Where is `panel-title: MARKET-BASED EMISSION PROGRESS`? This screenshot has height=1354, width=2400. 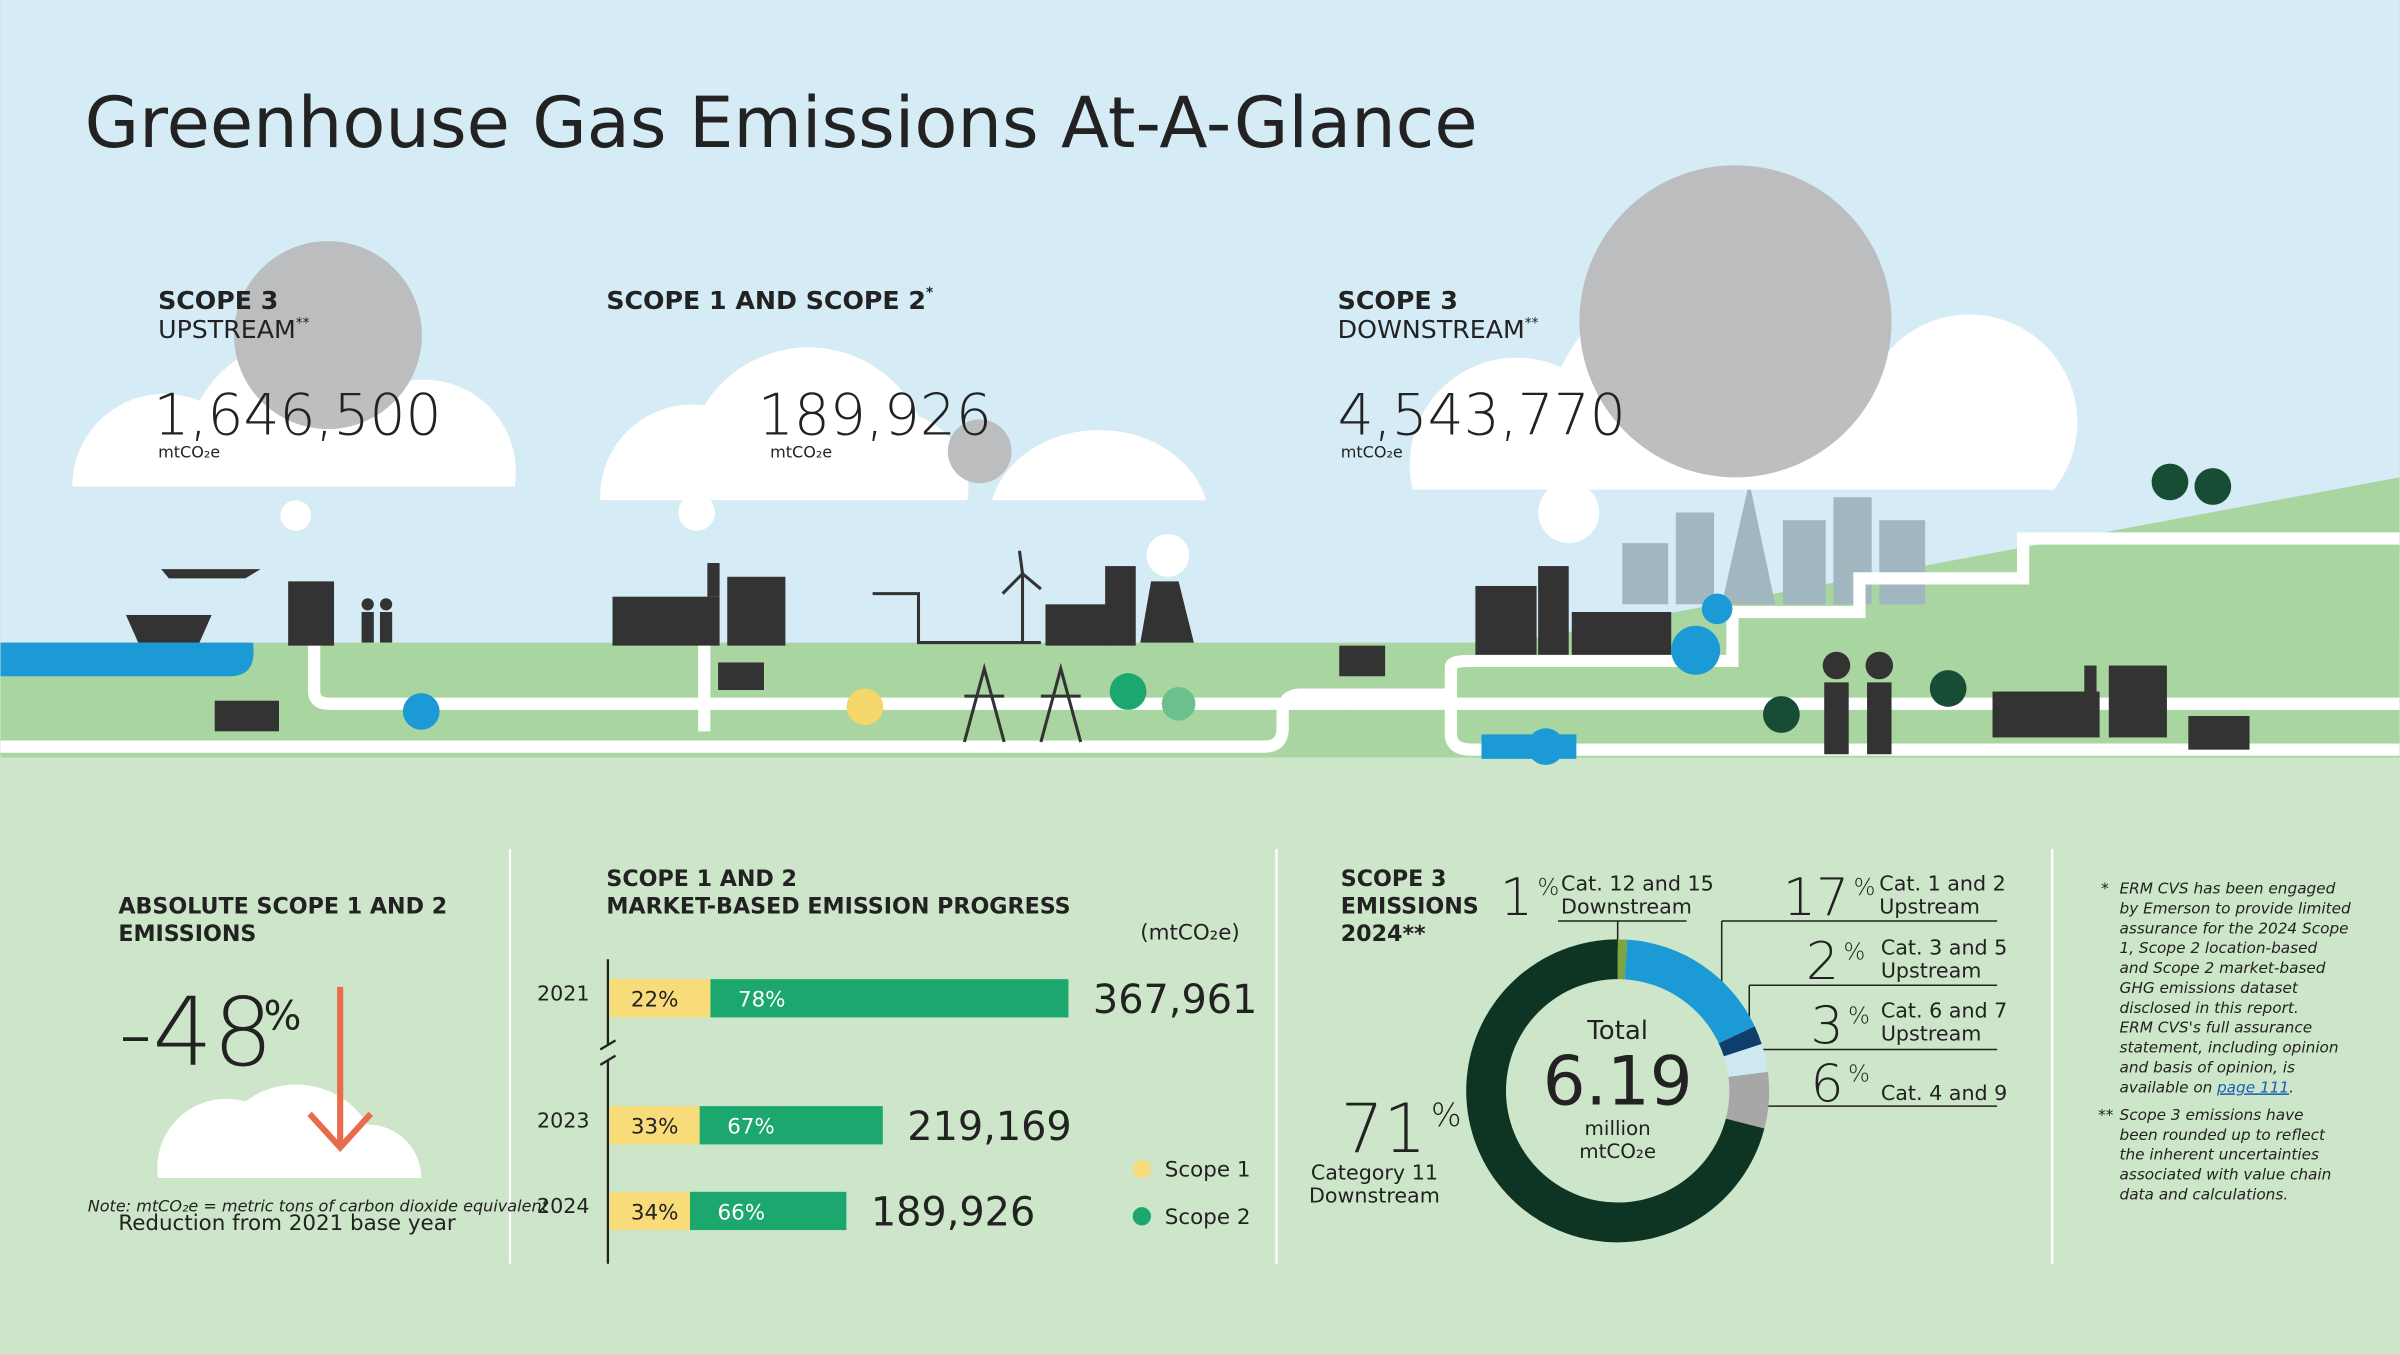 panel-title: MARKET-BASED EMISSION PROGRESS is located at coordinates (838, 906).